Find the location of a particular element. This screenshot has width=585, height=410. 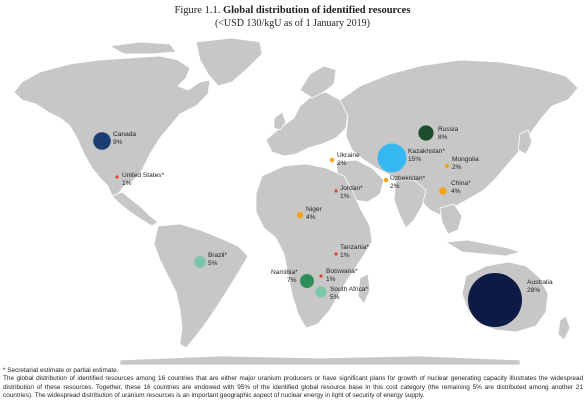

bubble-niger is located at coordinates (300, 215).